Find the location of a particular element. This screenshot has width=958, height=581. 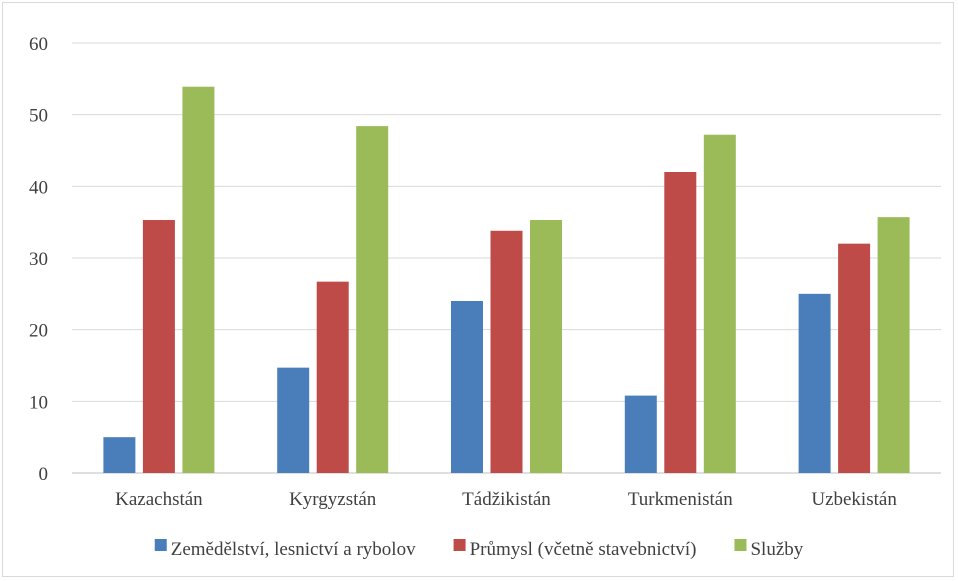

y-tick-label: 40 is located at coordinates (38, 187).